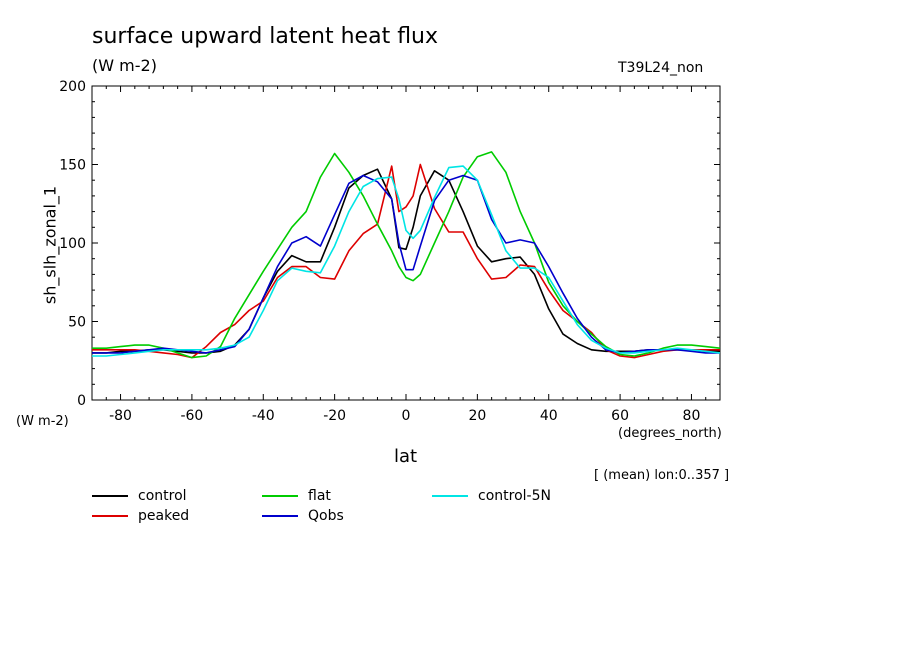  What do you see at coordinates (662, 475) in the screenshot?
I see `mean-note: [ (mean) lon:0..357 ]` at bounding box center [662, 475].